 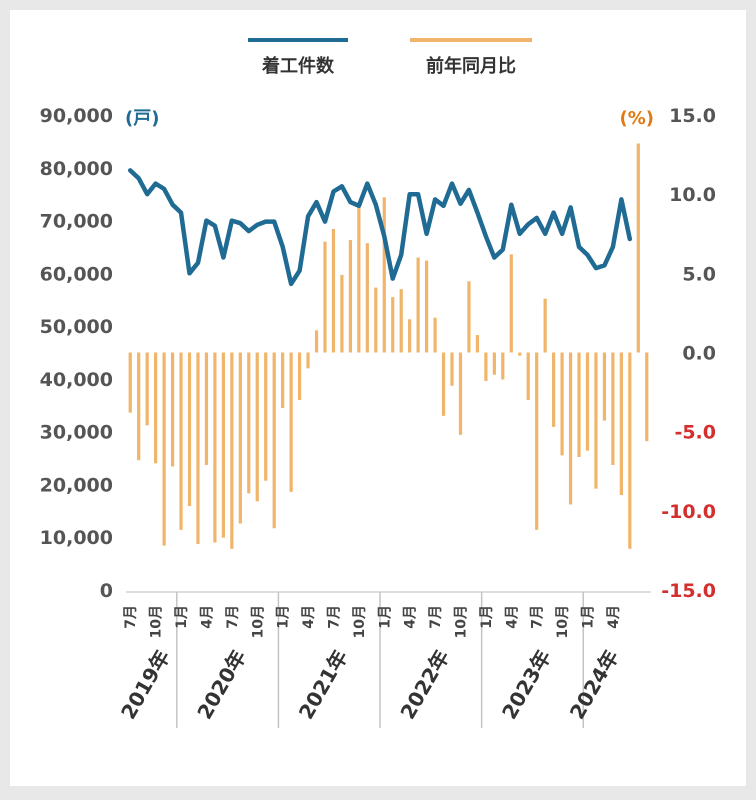 I want to click on left-axis-tick-label: 90,000, so click(x=76, y=116).